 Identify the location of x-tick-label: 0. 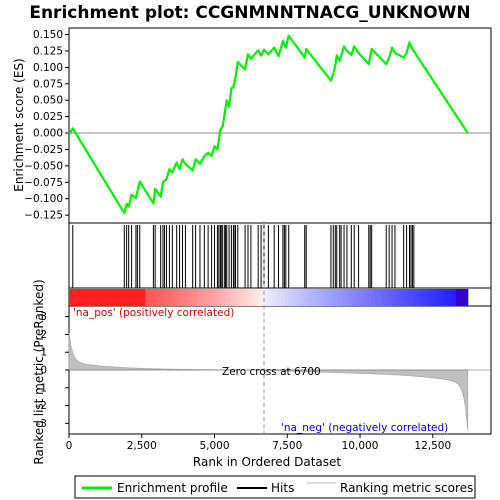
(69, 446).